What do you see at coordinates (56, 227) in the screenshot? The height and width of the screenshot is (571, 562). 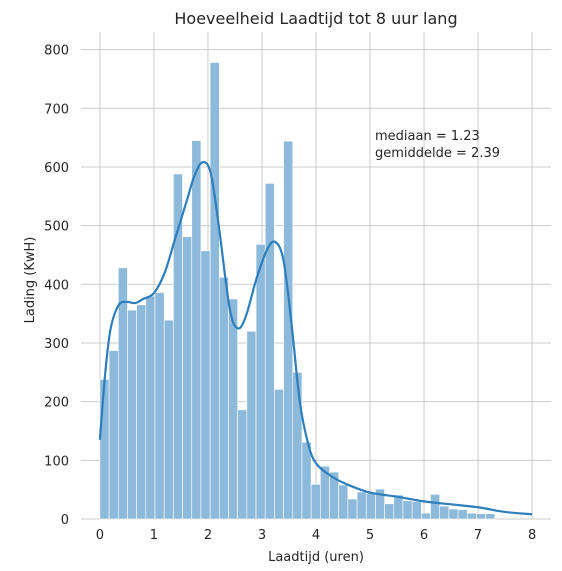 I see `y-tick-label-5: 500` at bounding box center [56, 227].